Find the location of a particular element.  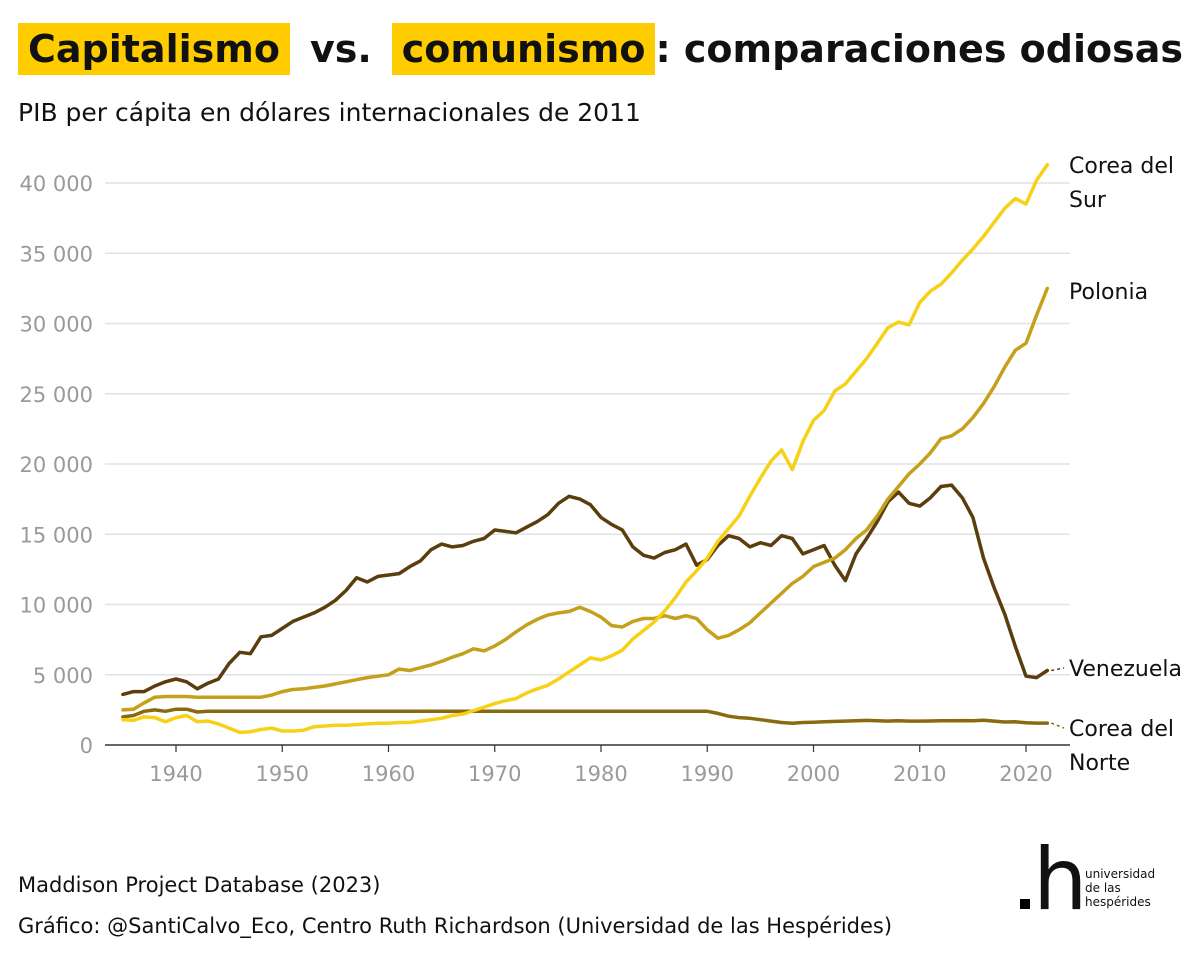

source-note: Maddison Project Database (2023) is located at coordinates (199, 885).